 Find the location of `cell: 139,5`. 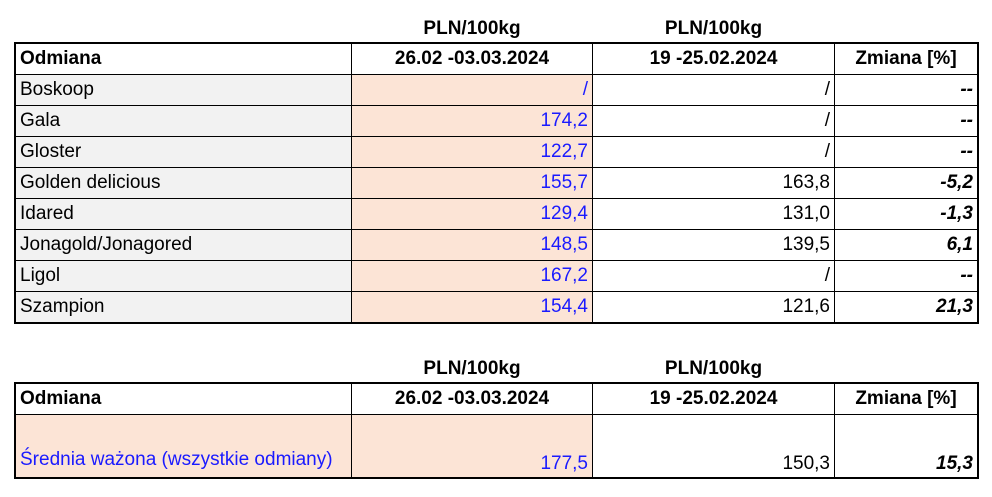

cell: 139,5 is located at coordinates (713, 245).